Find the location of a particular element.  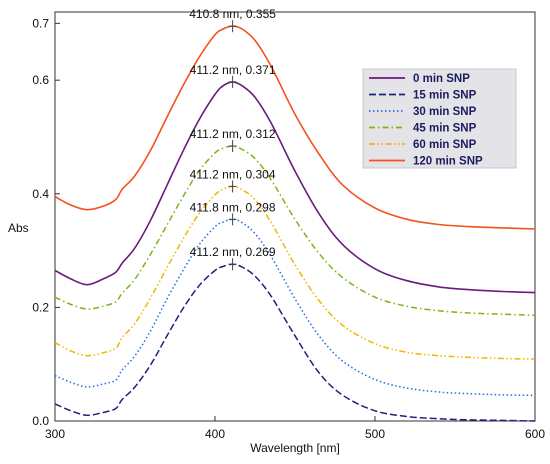

peak-label: 411.2 nm, 0.312 is located at coordinates (233, 134).